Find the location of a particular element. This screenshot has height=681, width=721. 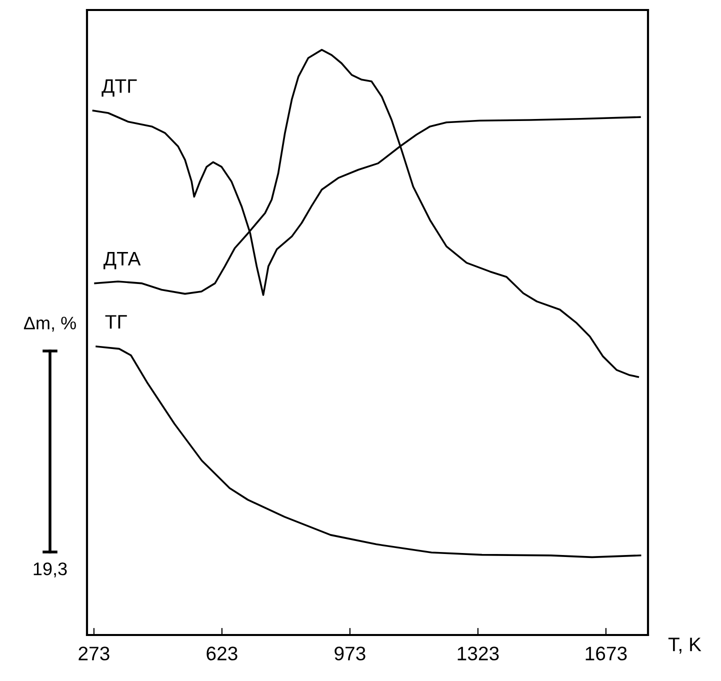

x-tick-label: 1673 is located at coordinates (606, 653).